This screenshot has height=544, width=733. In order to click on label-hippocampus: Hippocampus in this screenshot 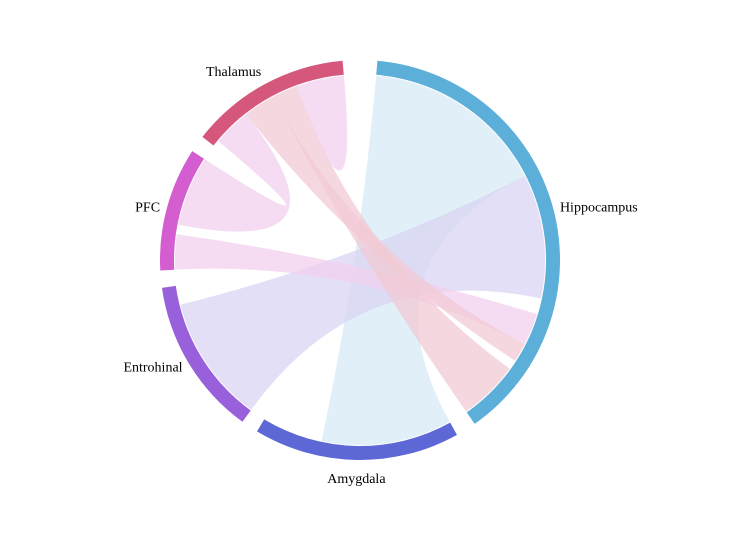, I will do `click(599, 207)`.